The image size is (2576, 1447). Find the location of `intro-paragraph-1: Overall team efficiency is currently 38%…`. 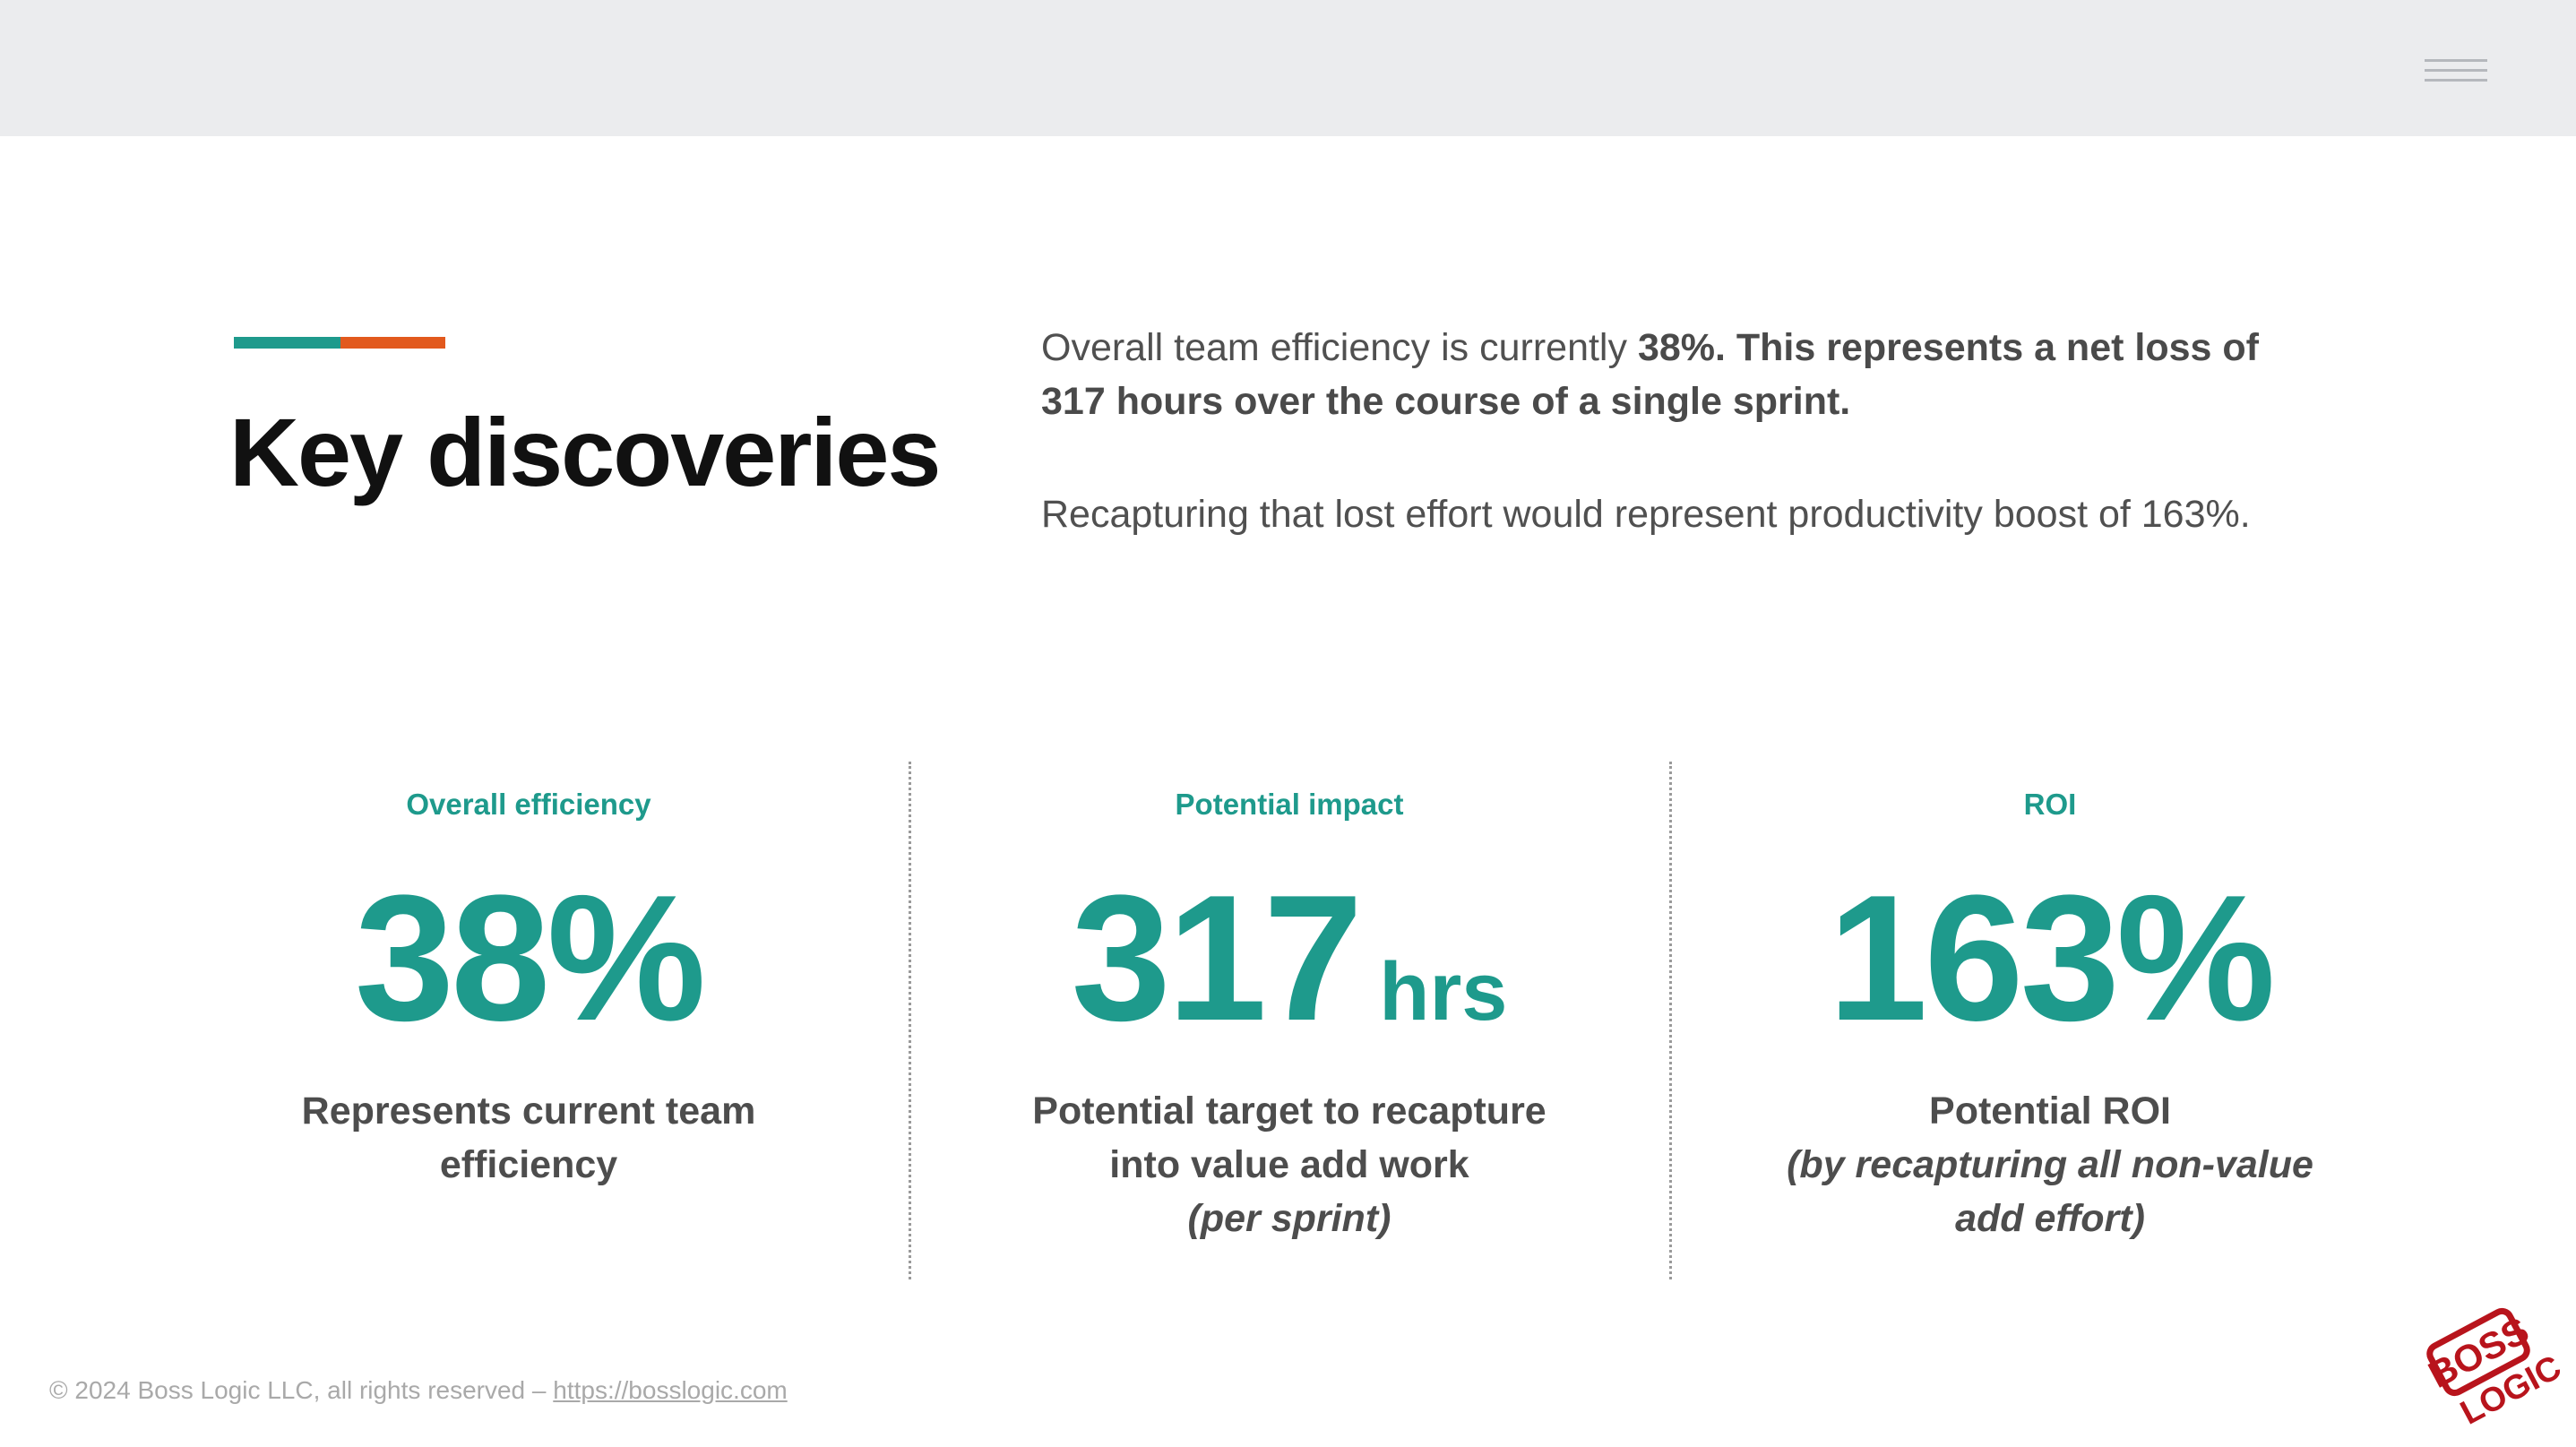

intro-paragraph-1: Overall team efficiency is currently 38%… is located at coordinates (1686, 374).